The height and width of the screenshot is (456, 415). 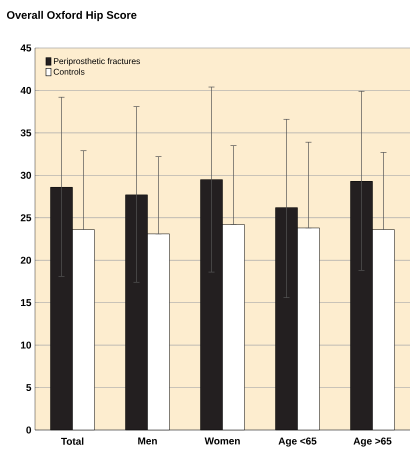 I want to click on legend-label: Controls, so click(x=69, y=71).